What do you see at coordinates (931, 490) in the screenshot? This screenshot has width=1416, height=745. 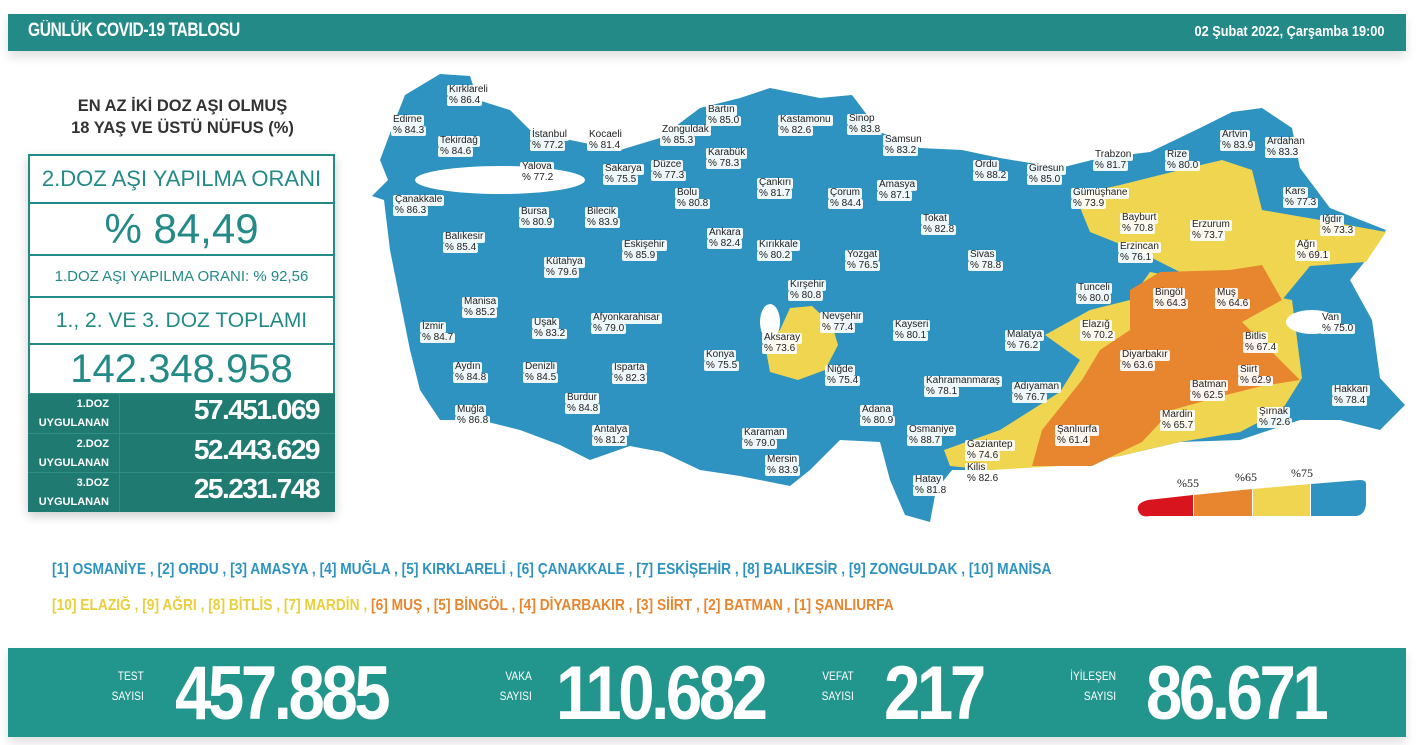 I see `province-value: % 81.8` at bounding box center [931, 490].